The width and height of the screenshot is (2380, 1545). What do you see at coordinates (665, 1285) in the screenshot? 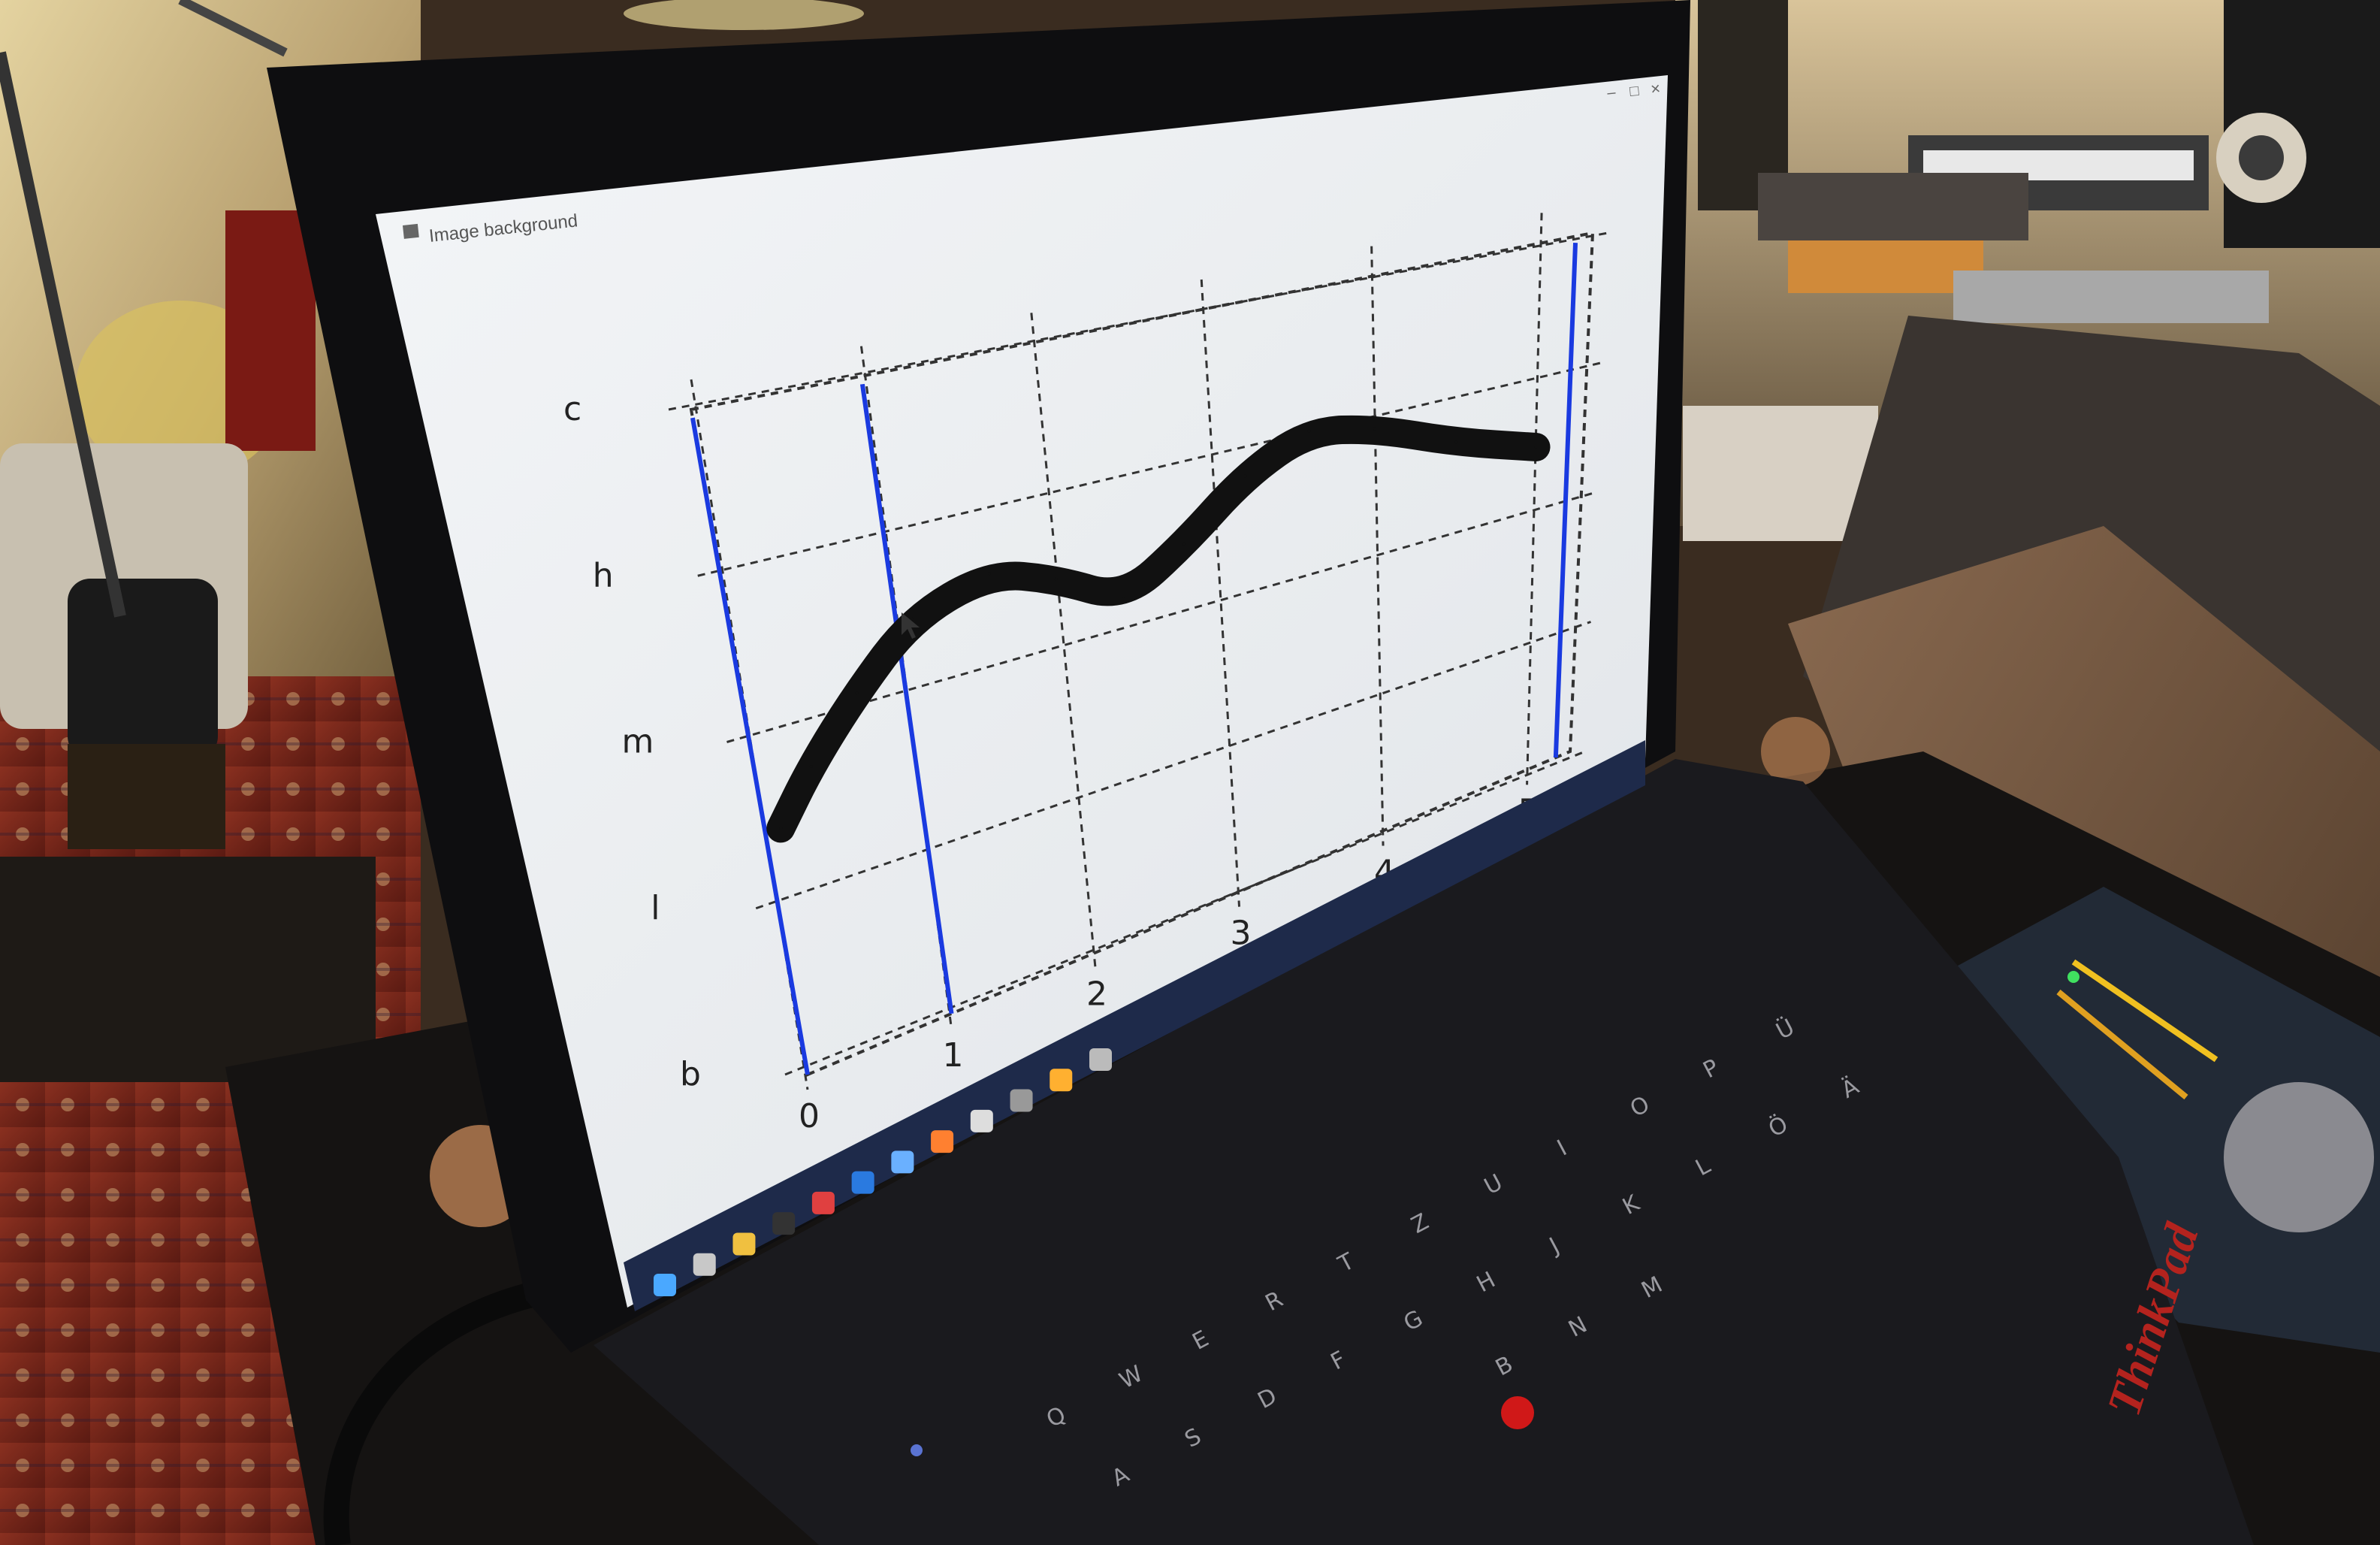
I see `start-icon` at bounding box center [665, 1285].